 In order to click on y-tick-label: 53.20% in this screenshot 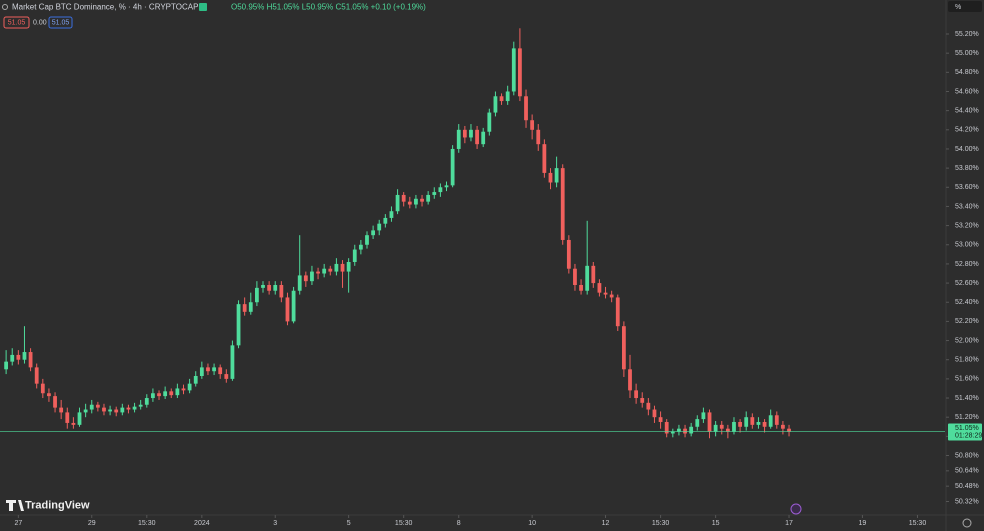, I will do `click(967, 225)`.